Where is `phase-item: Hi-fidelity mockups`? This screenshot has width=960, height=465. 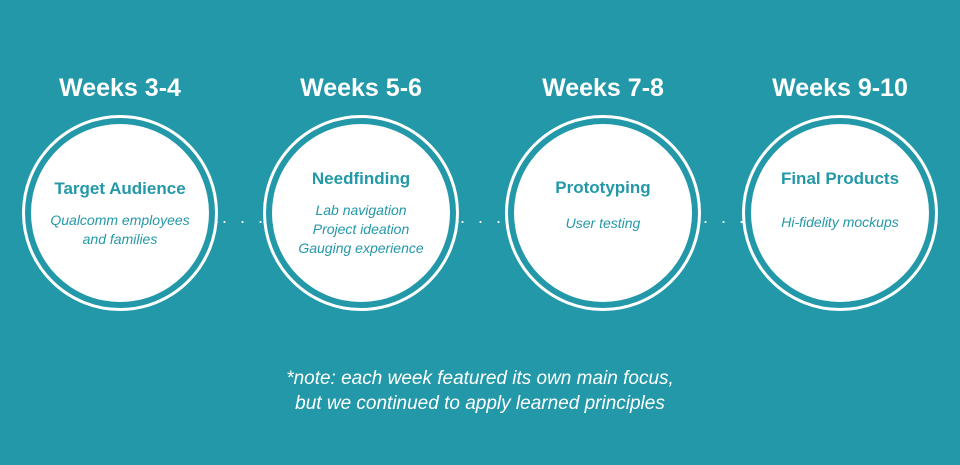
phase-item: Hi-fidelity mockups is located at coordinates (840, 222).